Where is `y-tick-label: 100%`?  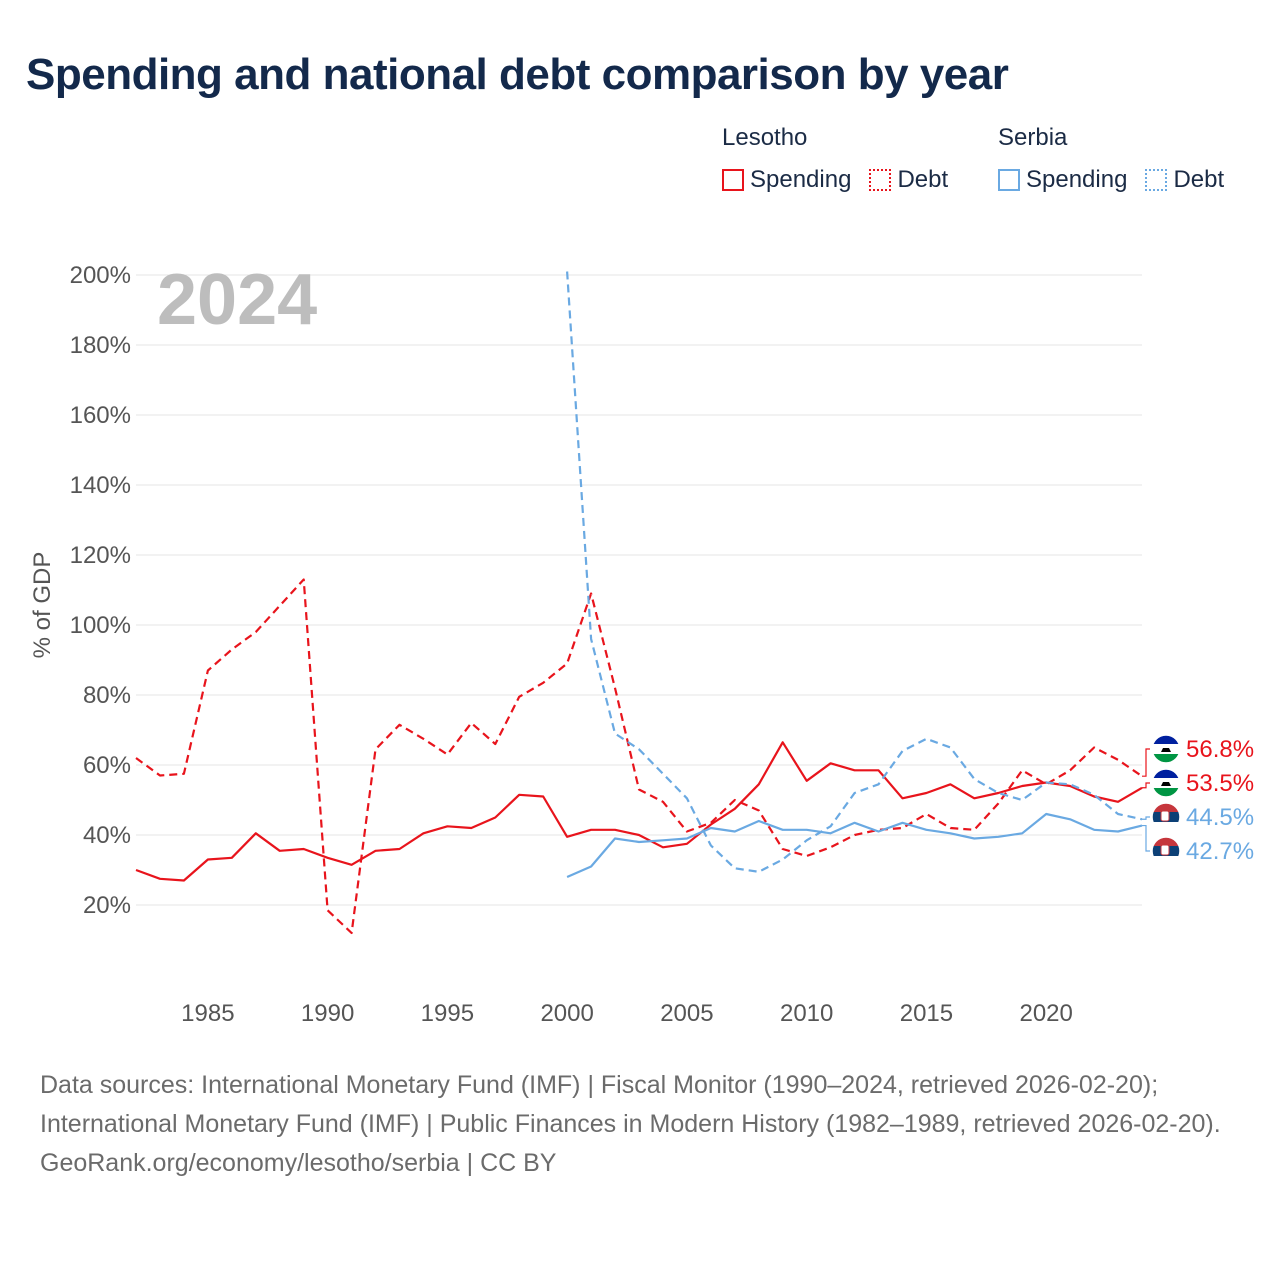
y-tick-label: 100% is located at coordinates (100, 625).